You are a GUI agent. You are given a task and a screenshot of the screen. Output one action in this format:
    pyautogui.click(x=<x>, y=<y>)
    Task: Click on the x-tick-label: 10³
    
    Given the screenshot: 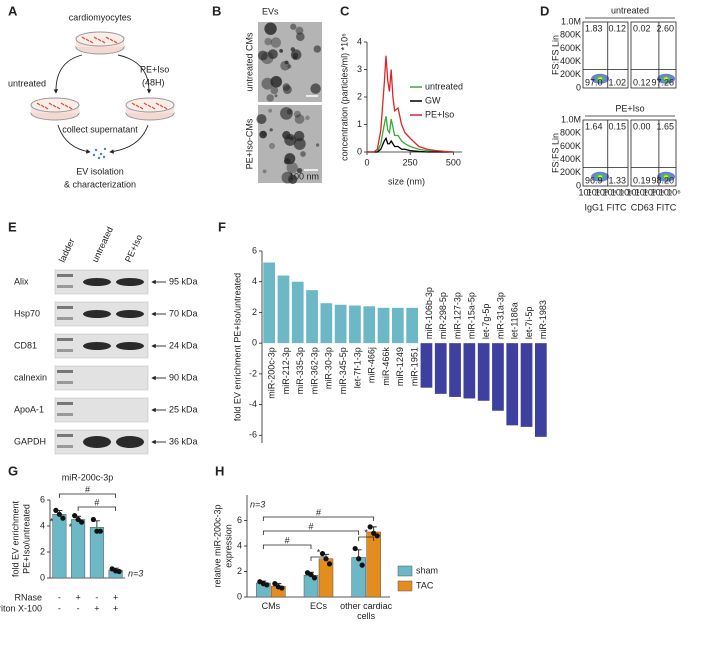 What is the action you would take?
    pyautogui.click(x=601, y=192)
    